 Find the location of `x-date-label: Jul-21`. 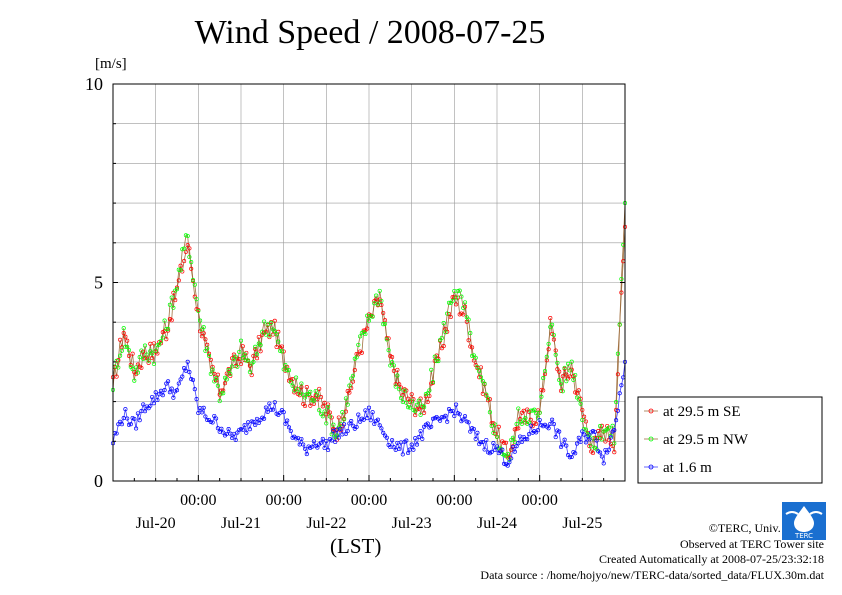

x-date-label: Jul-21 is located at coordinates (241, 523).